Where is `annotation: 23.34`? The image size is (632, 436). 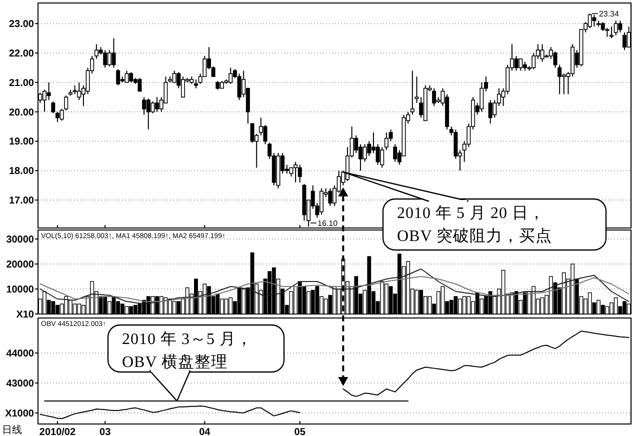 annotation: 23.34 is located at coordinates (609, 14).